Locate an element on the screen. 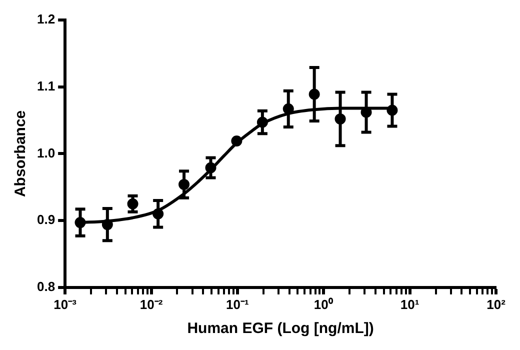 The height and width of the screenshot is (350, 520). y-tick-label: 0.8 is located at coordinates (46, 286).